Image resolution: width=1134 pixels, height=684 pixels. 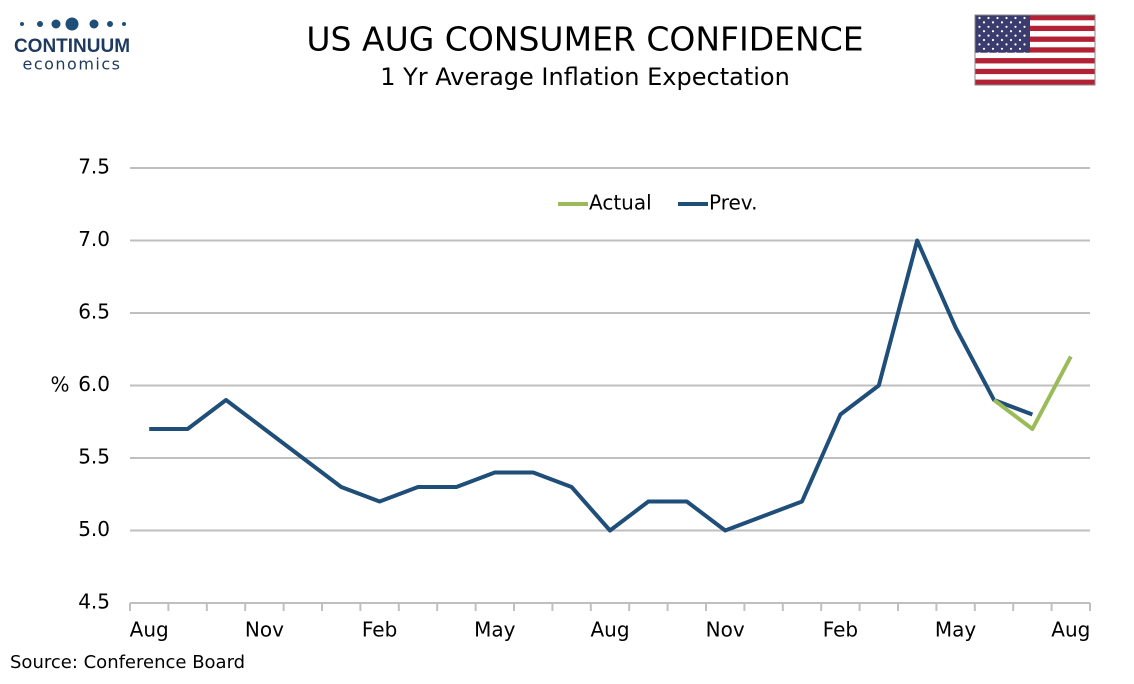 I want to click on flag, so click(x=1035, y=50).